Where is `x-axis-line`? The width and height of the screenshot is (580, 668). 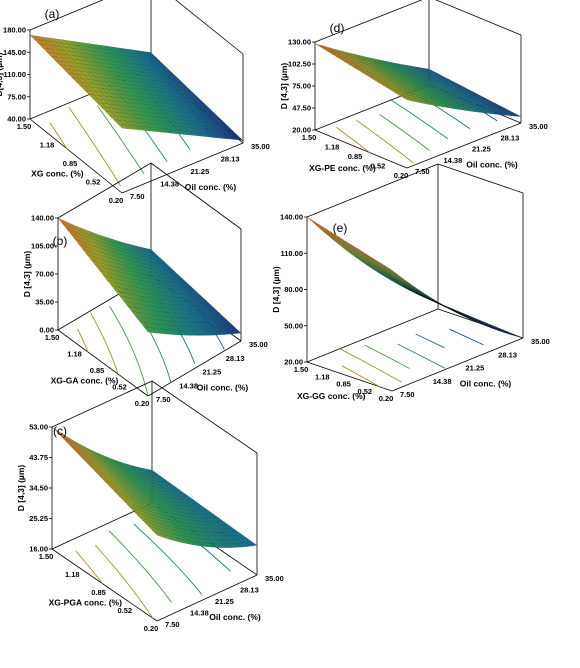 x-axis-line is located at coordinates (361, 149).